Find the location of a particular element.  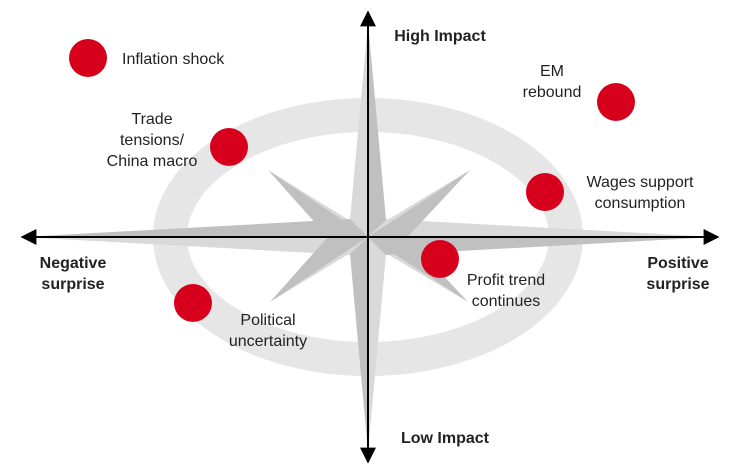

axis-label: Low Impact is located at coordinates (445, 438).